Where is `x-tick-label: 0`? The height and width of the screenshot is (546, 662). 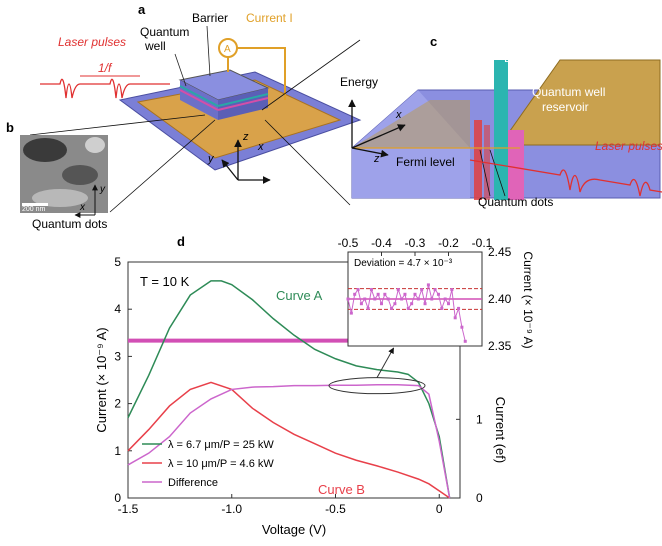
x-tick-label: 0 is located at coordinates (439, 509).